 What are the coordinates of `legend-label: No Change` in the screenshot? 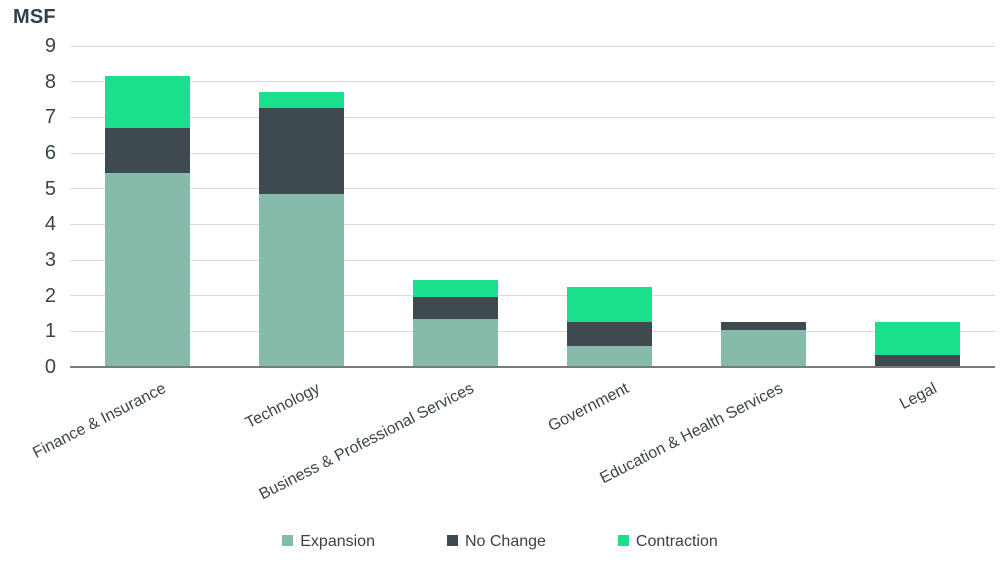 It's located at (505, 541).